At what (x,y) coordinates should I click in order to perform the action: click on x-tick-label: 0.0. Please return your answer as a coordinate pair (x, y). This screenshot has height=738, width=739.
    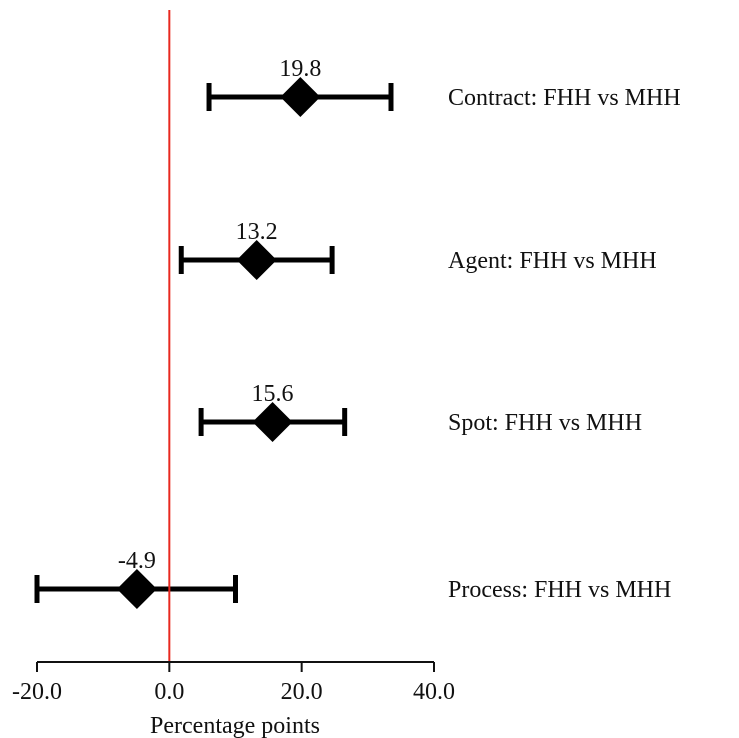
    Looking at the image, I should click on (169, 692).